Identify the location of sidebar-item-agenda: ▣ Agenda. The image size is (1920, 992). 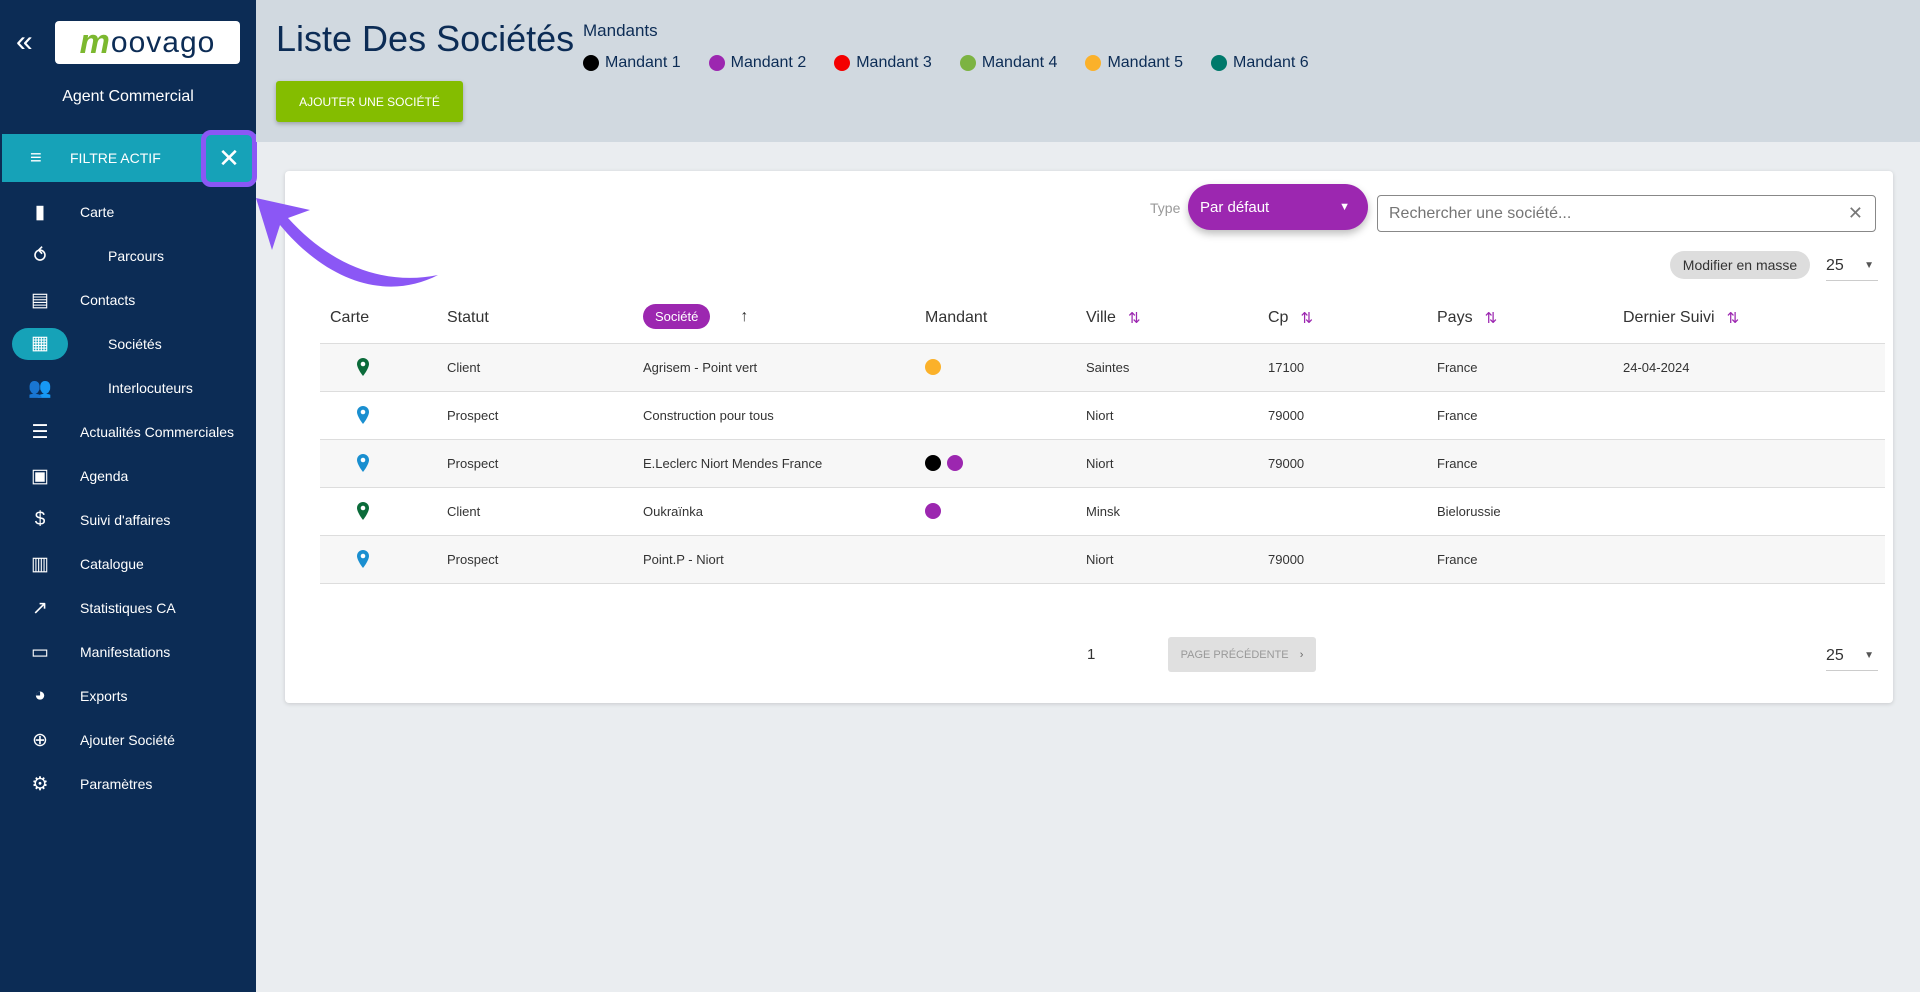
(128, 476).